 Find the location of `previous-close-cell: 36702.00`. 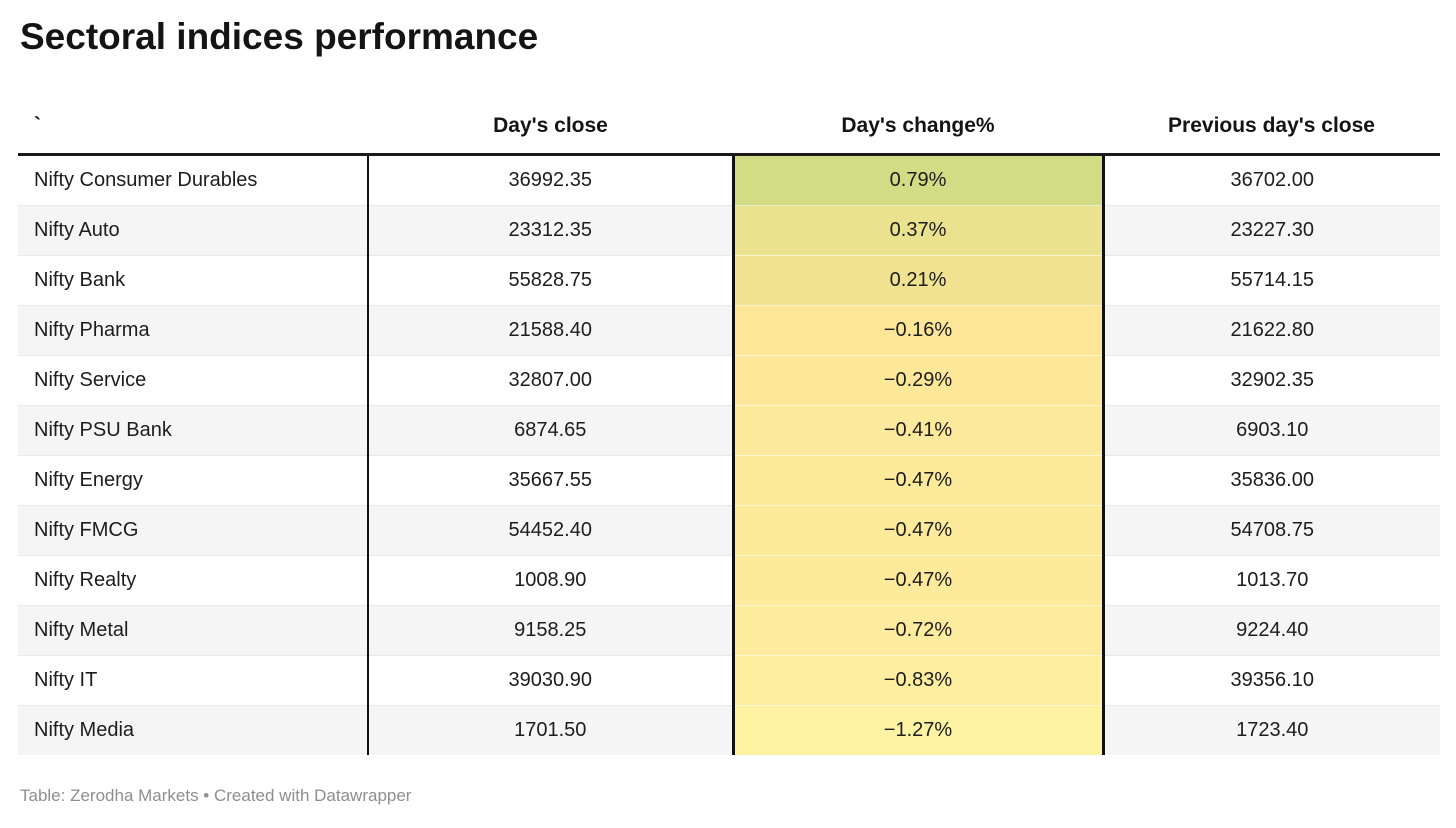

previous-close-cell: 36702.00 is located at coordinates (1272, 180).